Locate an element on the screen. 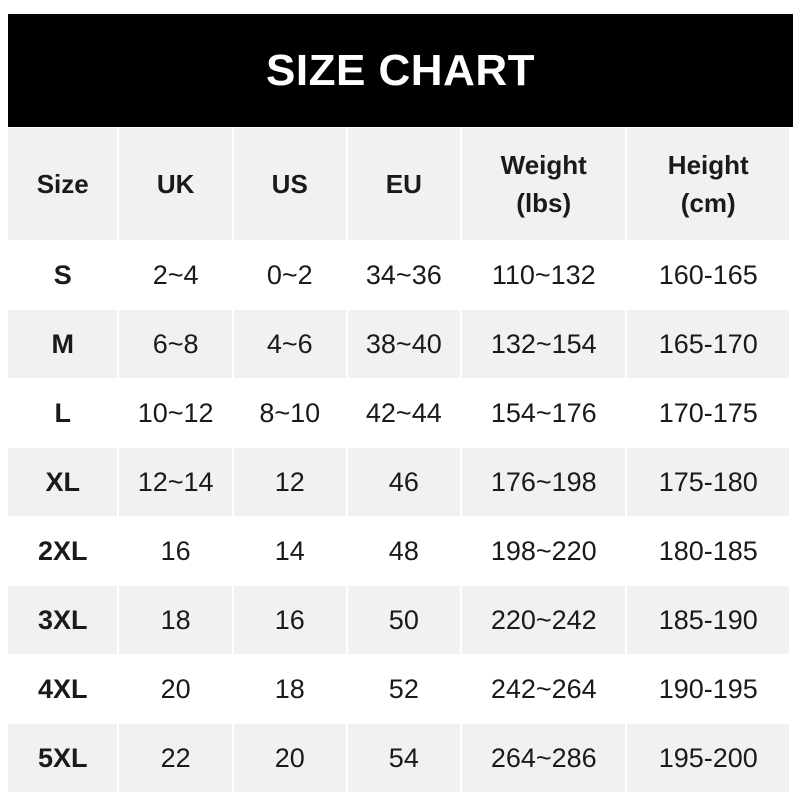 The width and height of the screenshot is (800, 800). table-cell: 8~10 is located at coordinates (289, 412).